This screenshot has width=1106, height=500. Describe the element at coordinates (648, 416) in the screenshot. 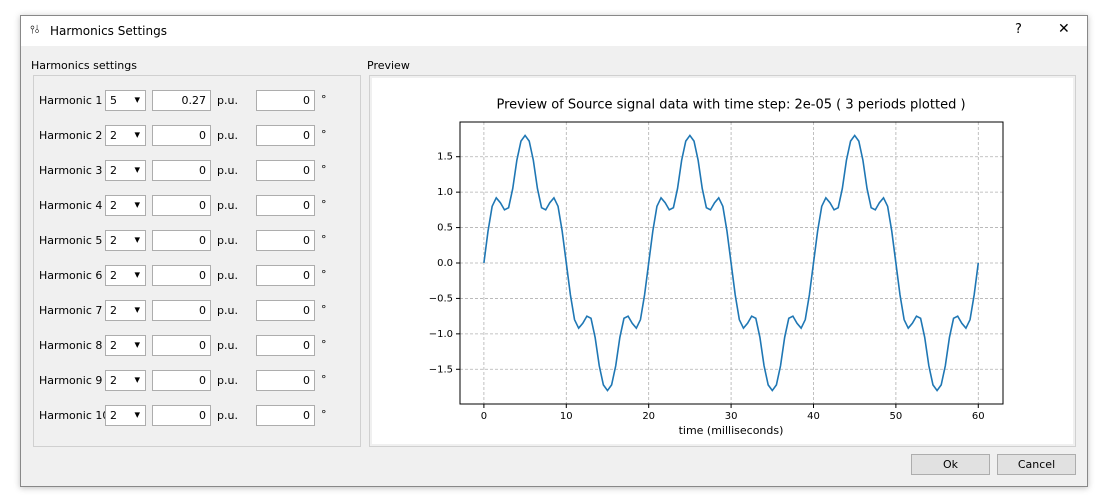

I see `x-tick-label: 20` at that location.